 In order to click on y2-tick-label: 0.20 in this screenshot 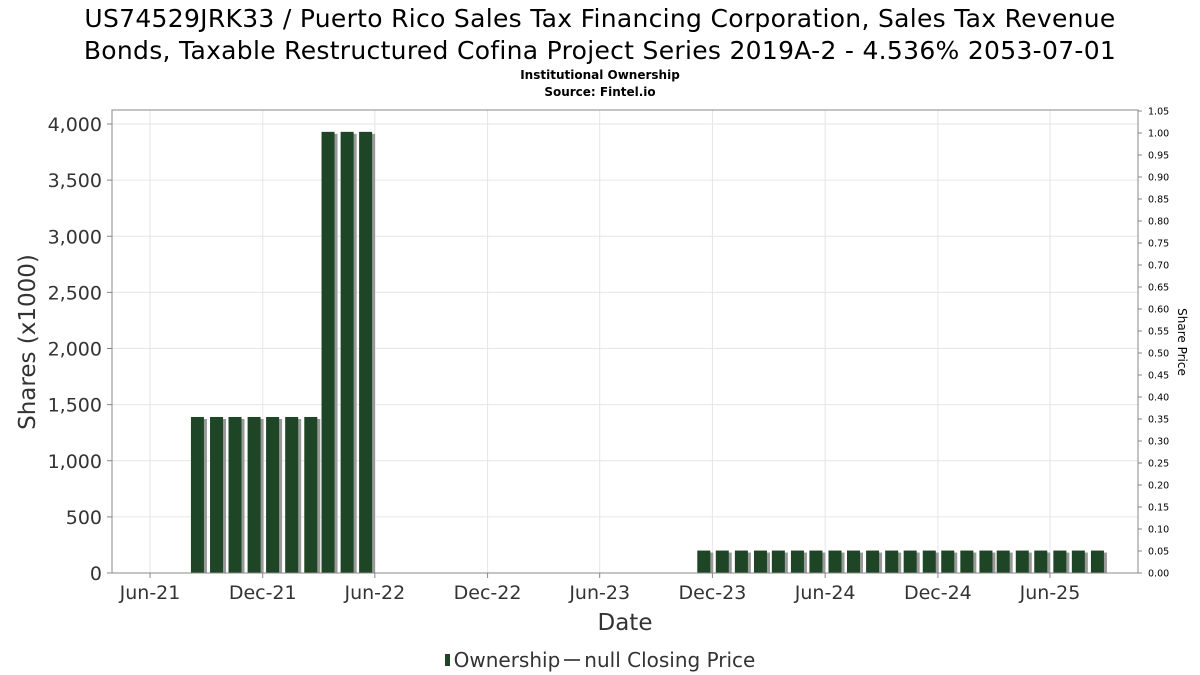, I will do `click(1158, 486)`.